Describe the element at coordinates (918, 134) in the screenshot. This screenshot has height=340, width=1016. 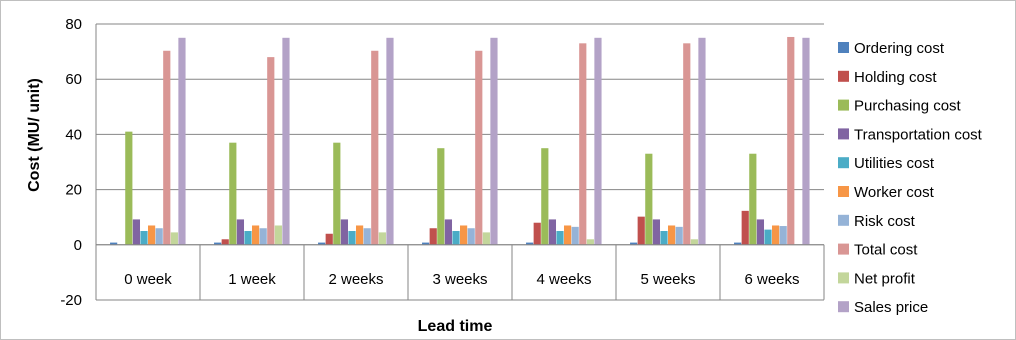
I see `legend-label: Transportation cost` at that location.